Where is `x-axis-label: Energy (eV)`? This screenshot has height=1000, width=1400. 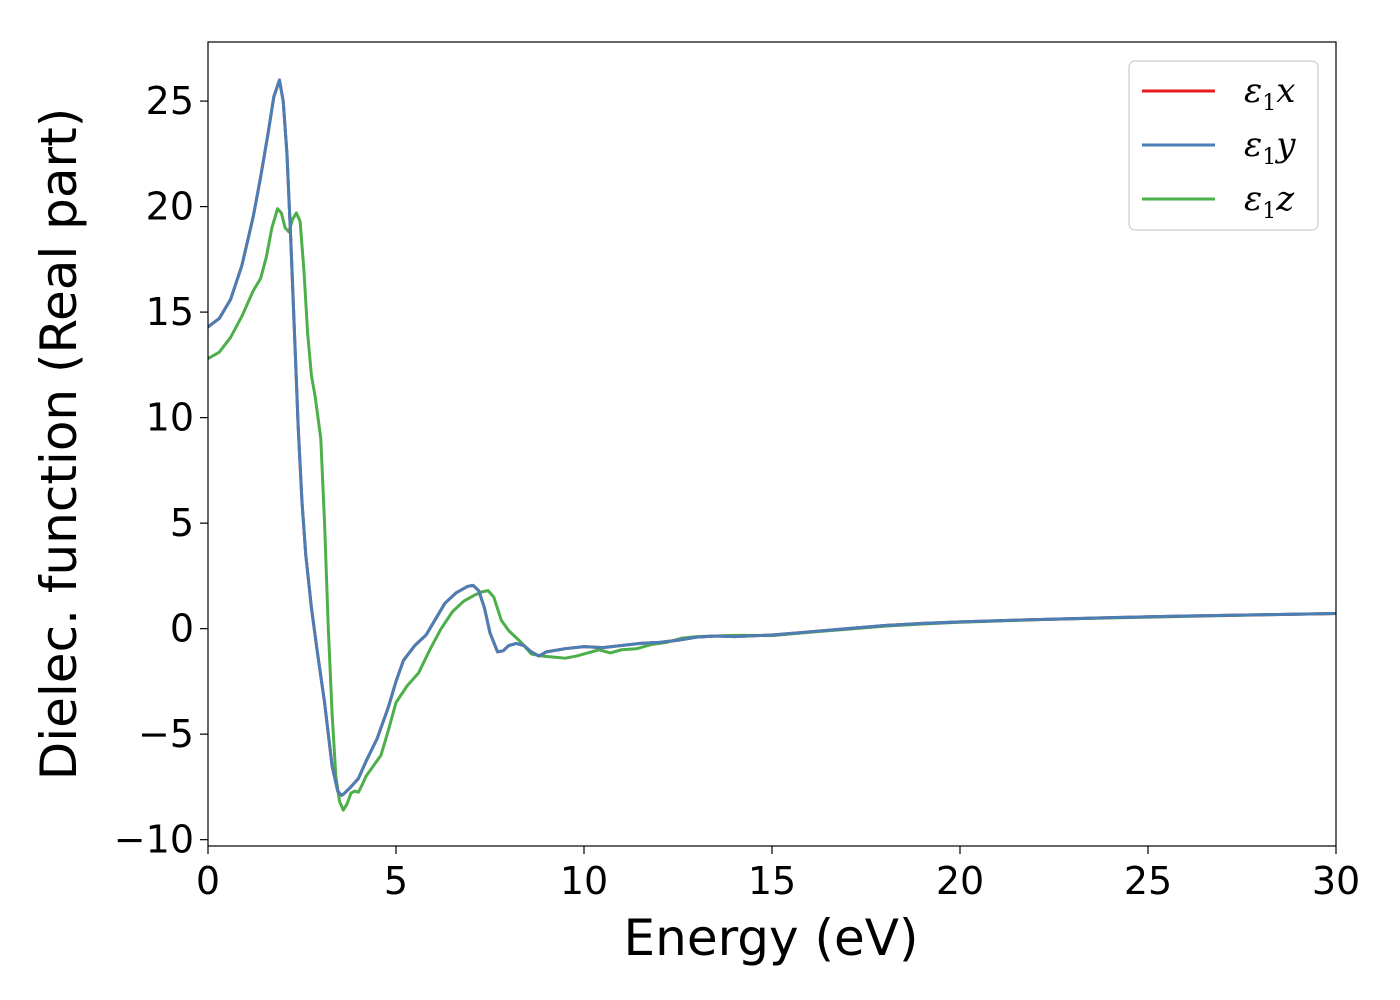
x-axis-label: Energy (eV) is located at coordinates (771, 938).